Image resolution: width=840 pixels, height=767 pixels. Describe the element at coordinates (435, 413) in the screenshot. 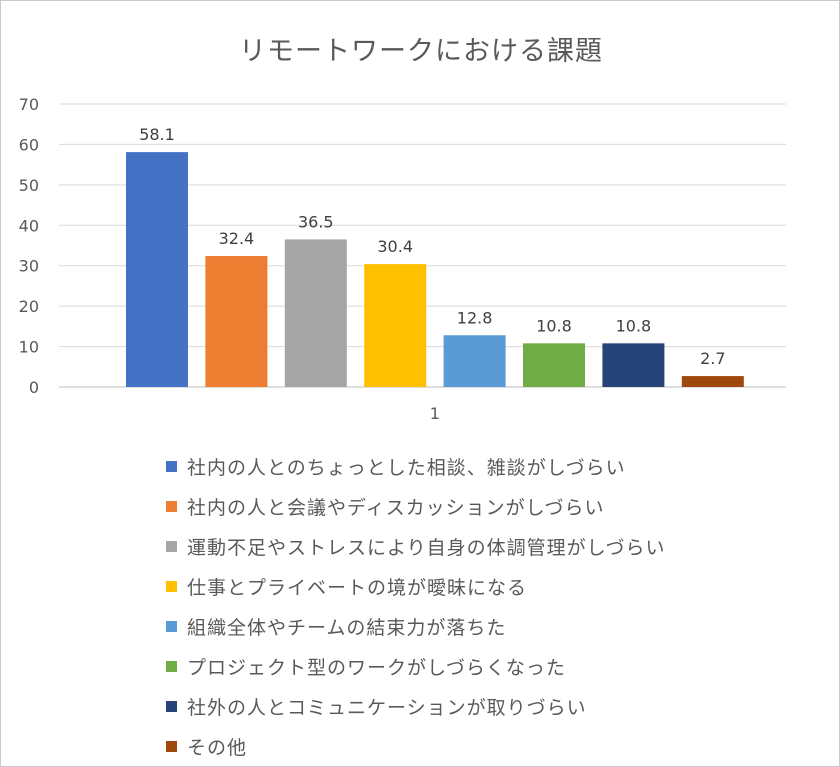

I see `x-tick-label: 1` at that location.